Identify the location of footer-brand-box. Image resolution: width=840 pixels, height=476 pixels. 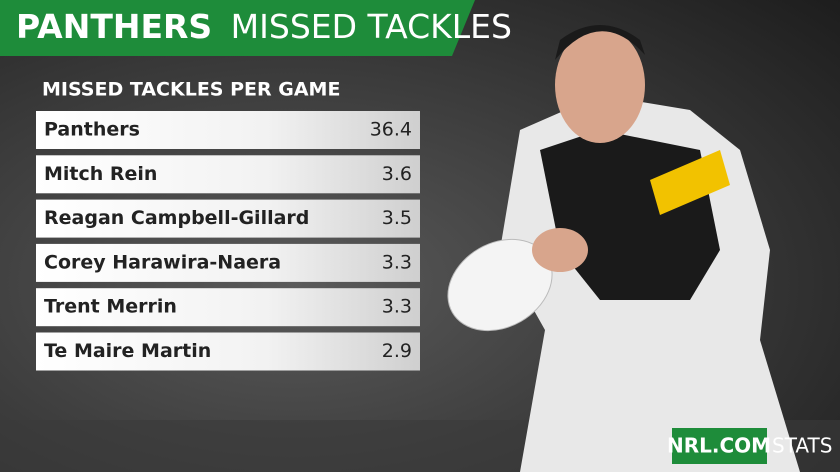
(719, 446).